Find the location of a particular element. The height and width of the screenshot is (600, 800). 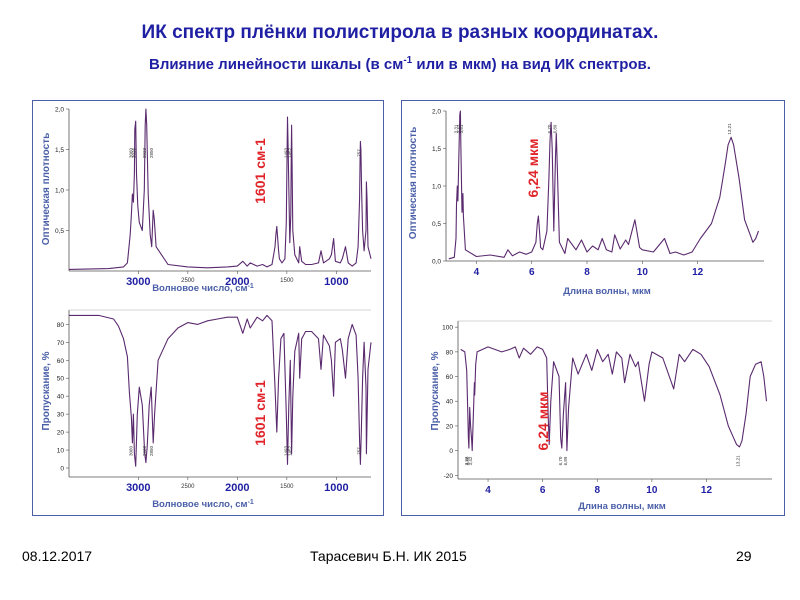

peak-label: 3,27 is located at coordinates (466, 460).